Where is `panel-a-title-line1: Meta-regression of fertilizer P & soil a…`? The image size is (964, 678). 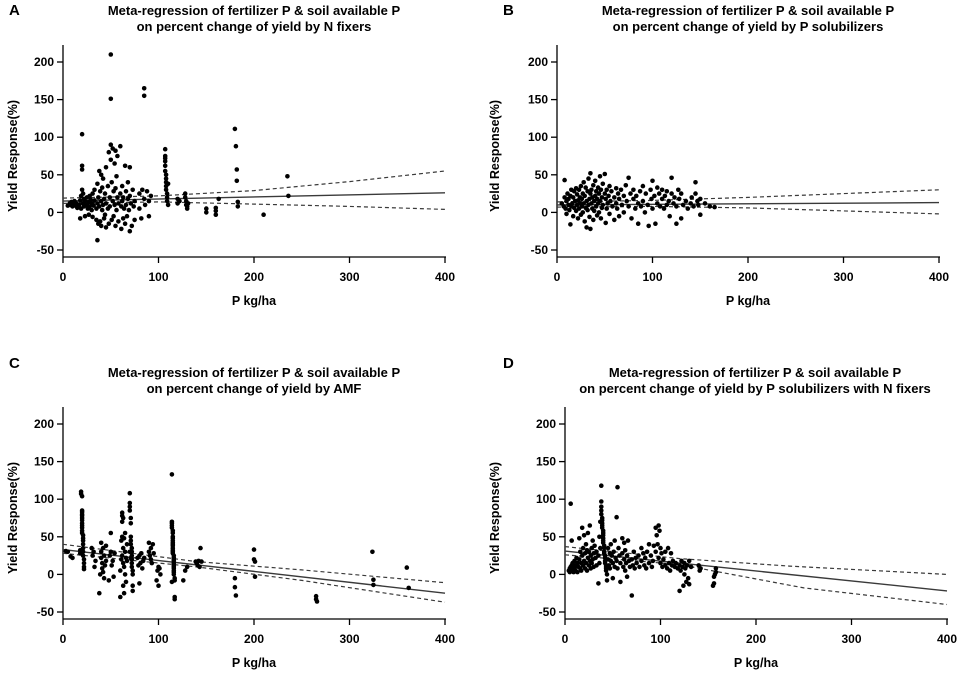
panel-a-title-line1: Meta-regression of fertilizer P & soil a… is located at coordinates (254, 10).